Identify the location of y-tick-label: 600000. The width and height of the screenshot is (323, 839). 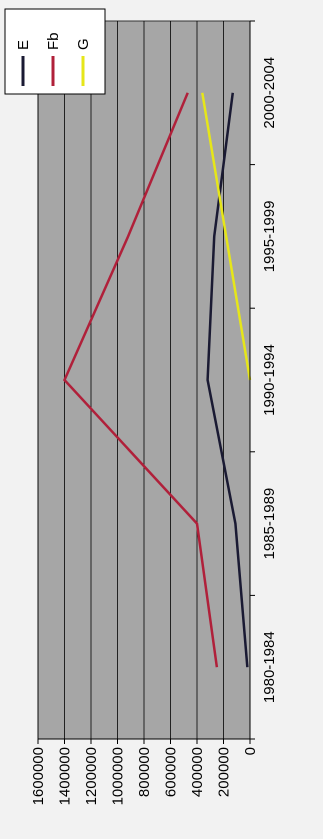
(171, 772).